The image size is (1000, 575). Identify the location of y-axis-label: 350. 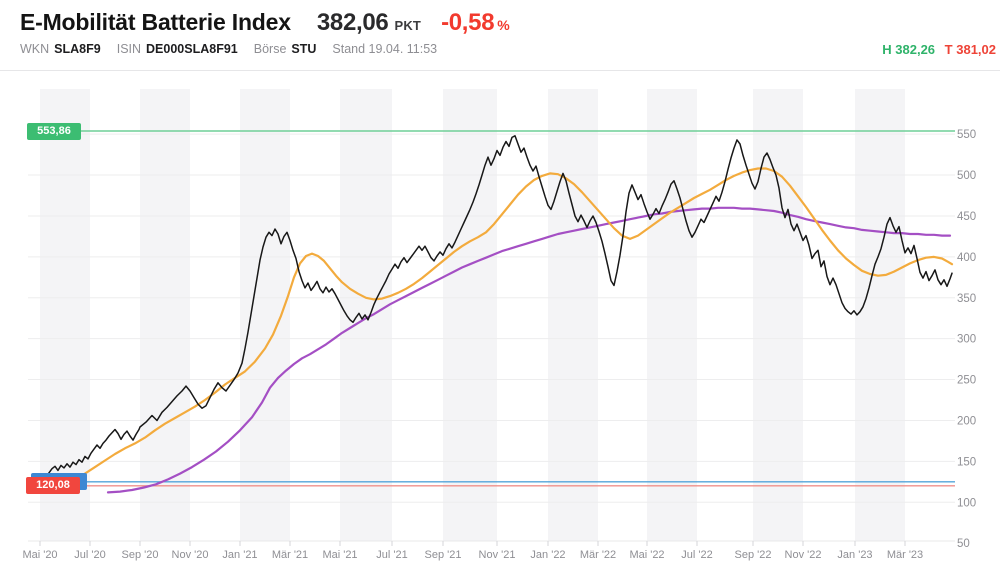
(966, 299).